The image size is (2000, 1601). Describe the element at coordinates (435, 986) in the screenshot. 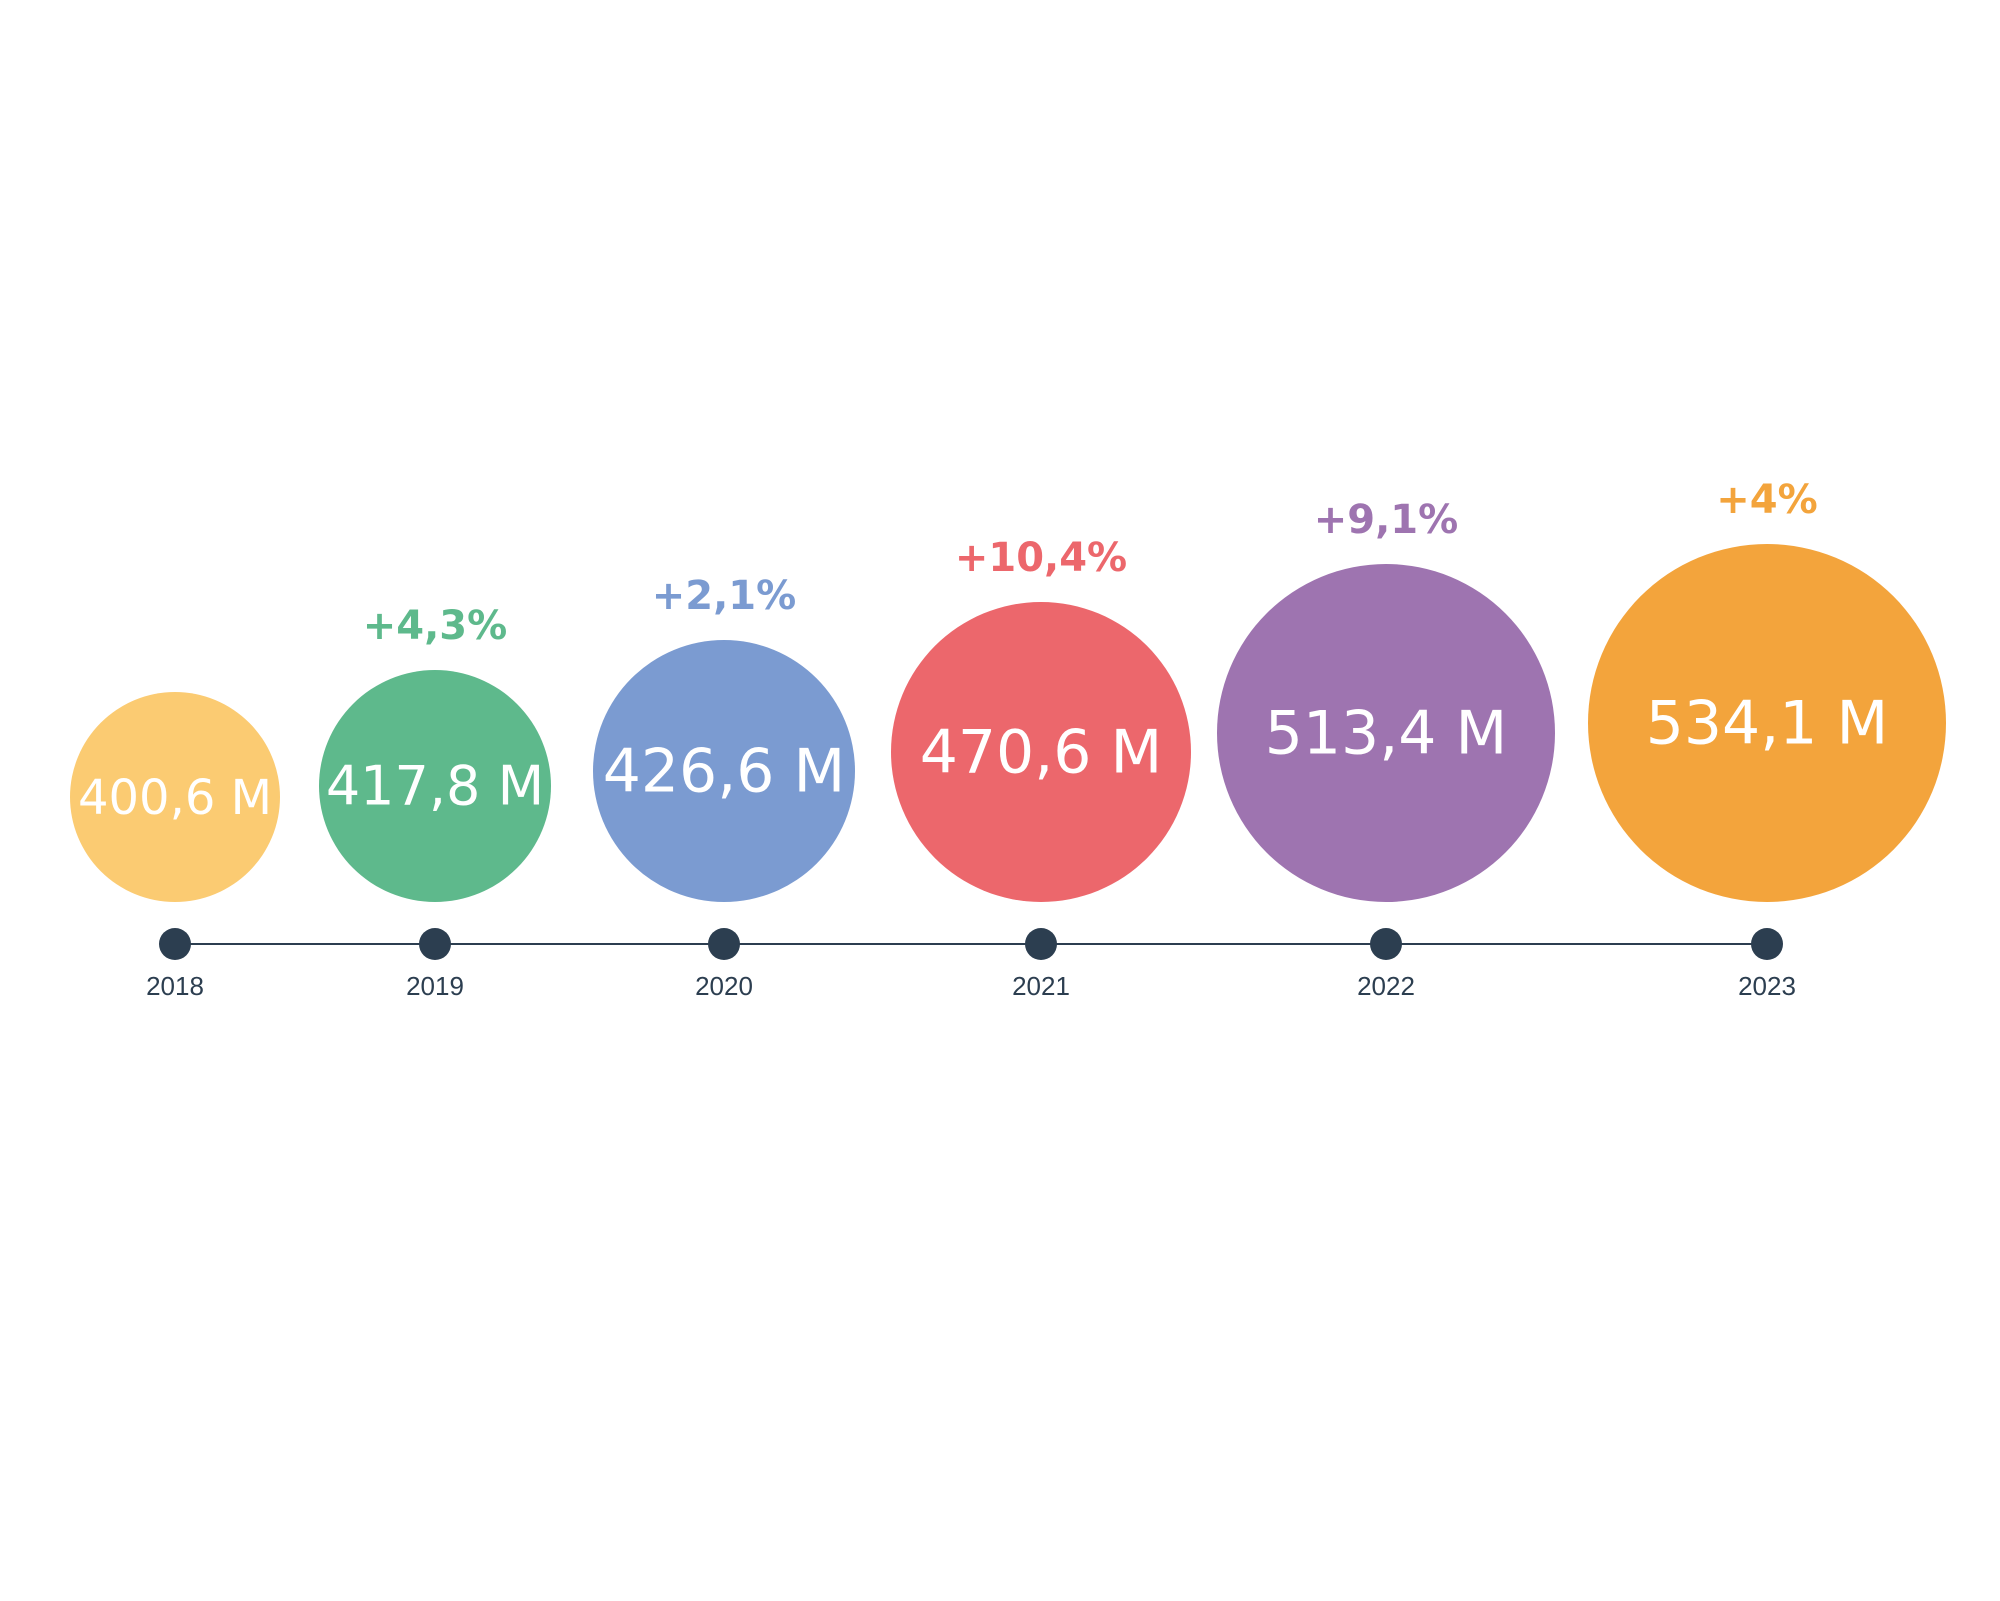

I see `year-label-2019: 2019` at that location.